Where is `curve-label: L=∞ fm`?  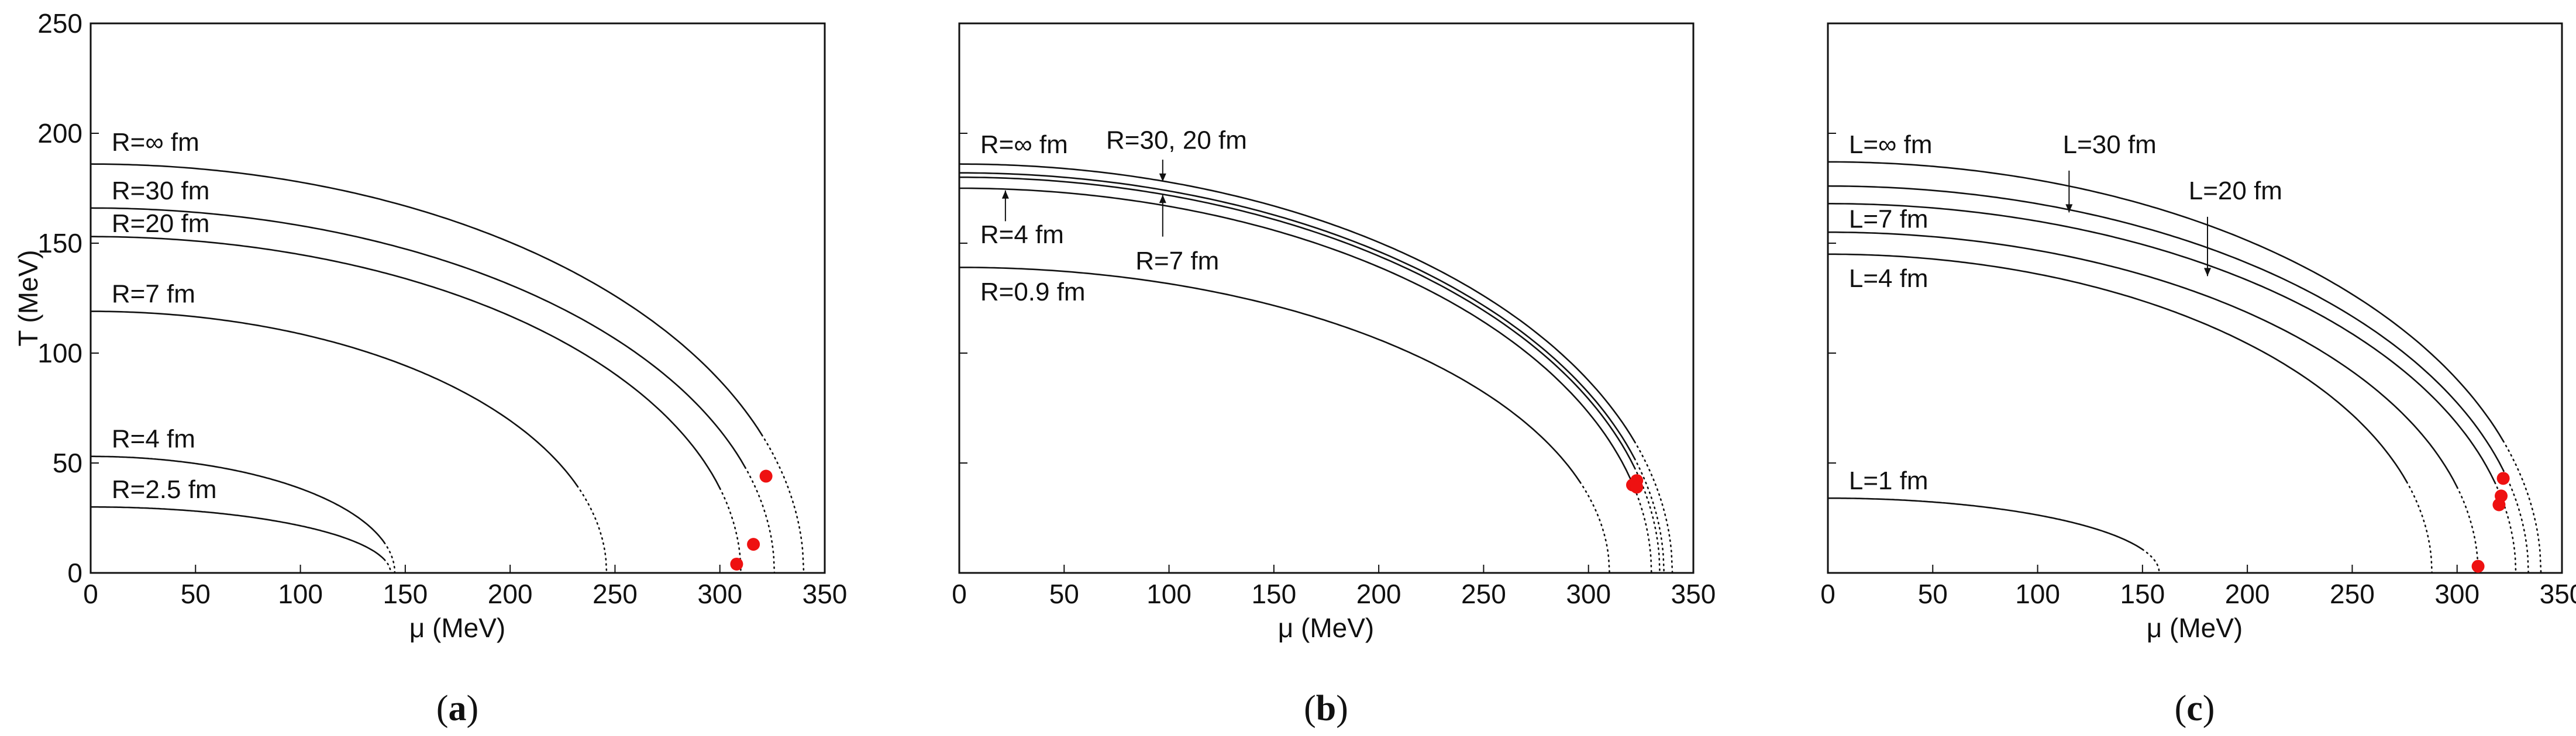
curve-label: L=∞ fm is located at coordinates (1891, 144).